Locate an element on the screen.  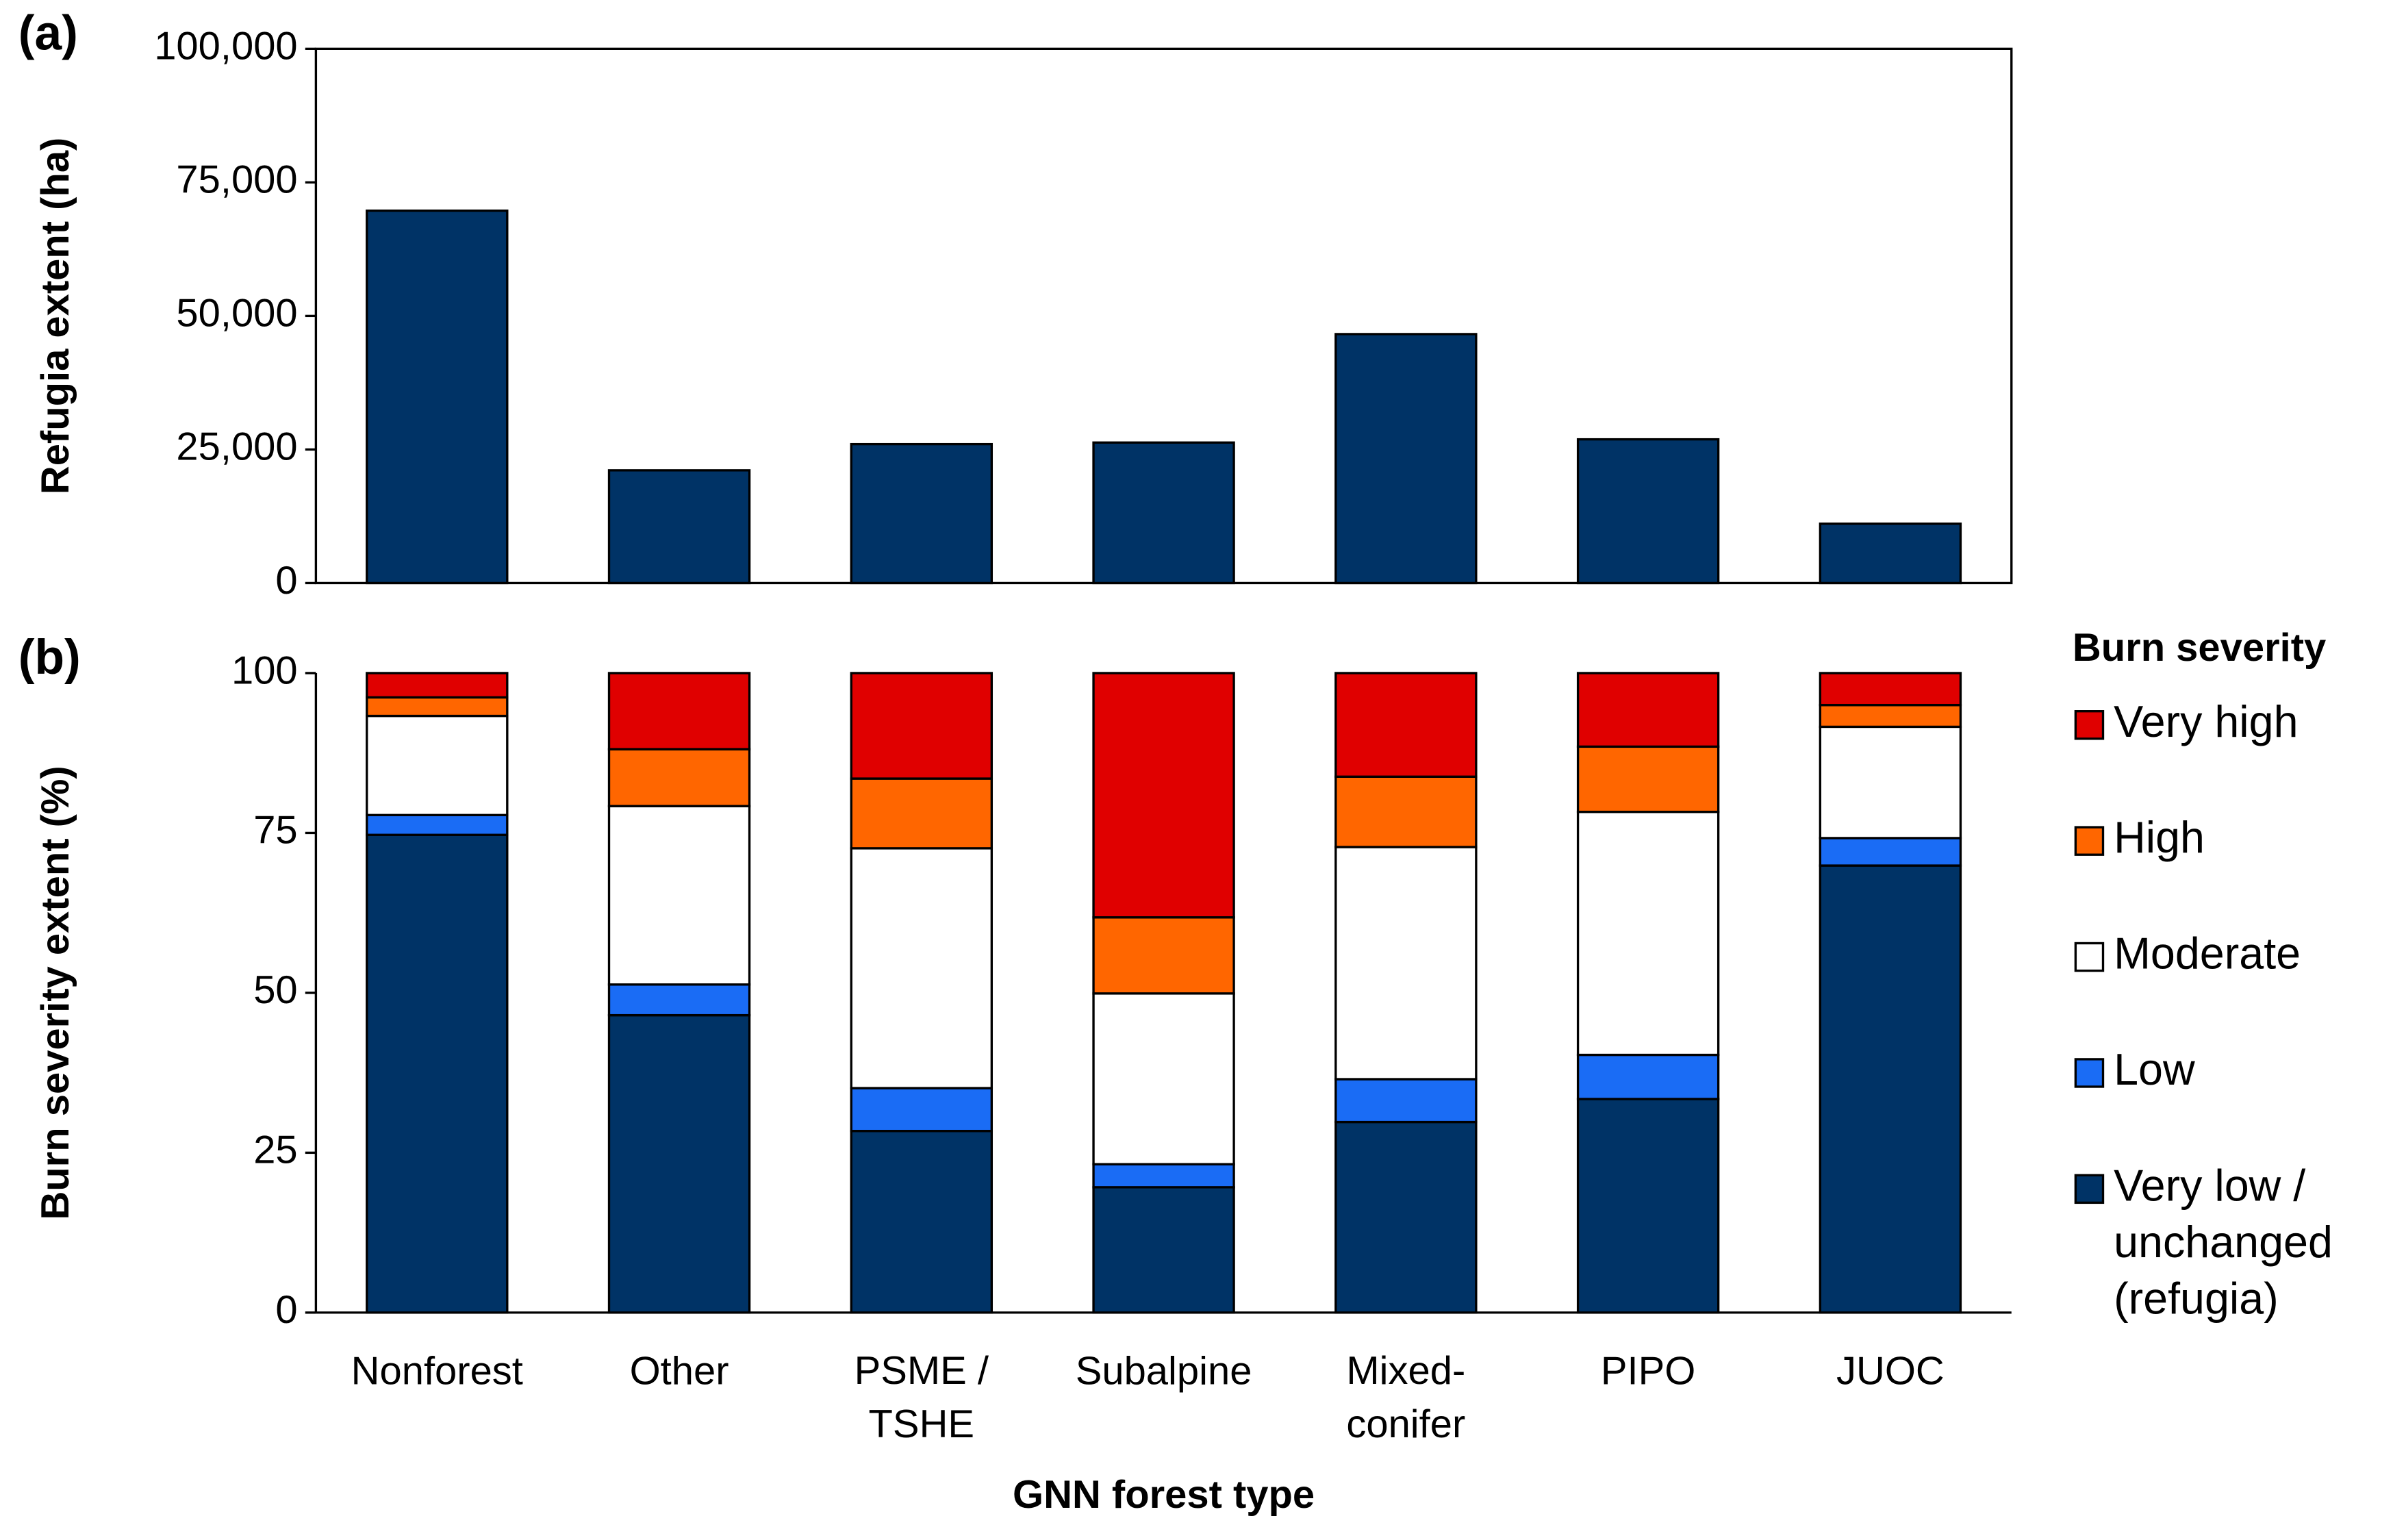
y-tick-label: 100 is located at coordinates (265, 670).